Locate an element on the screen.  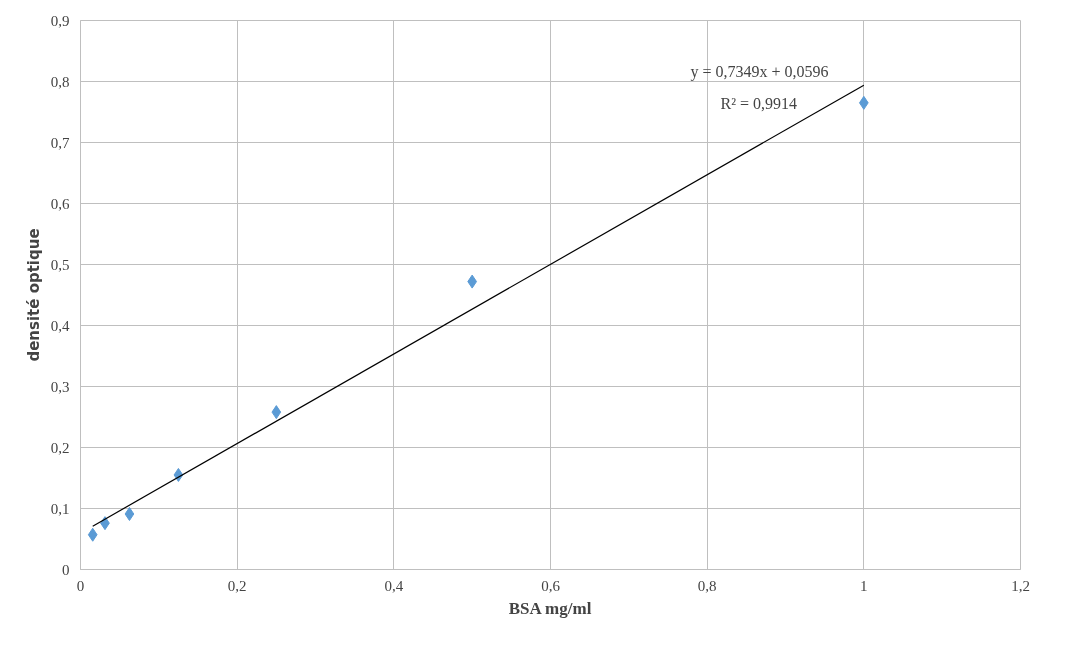
y-tick-label: 0,7 is located at coordinates (60, 142).